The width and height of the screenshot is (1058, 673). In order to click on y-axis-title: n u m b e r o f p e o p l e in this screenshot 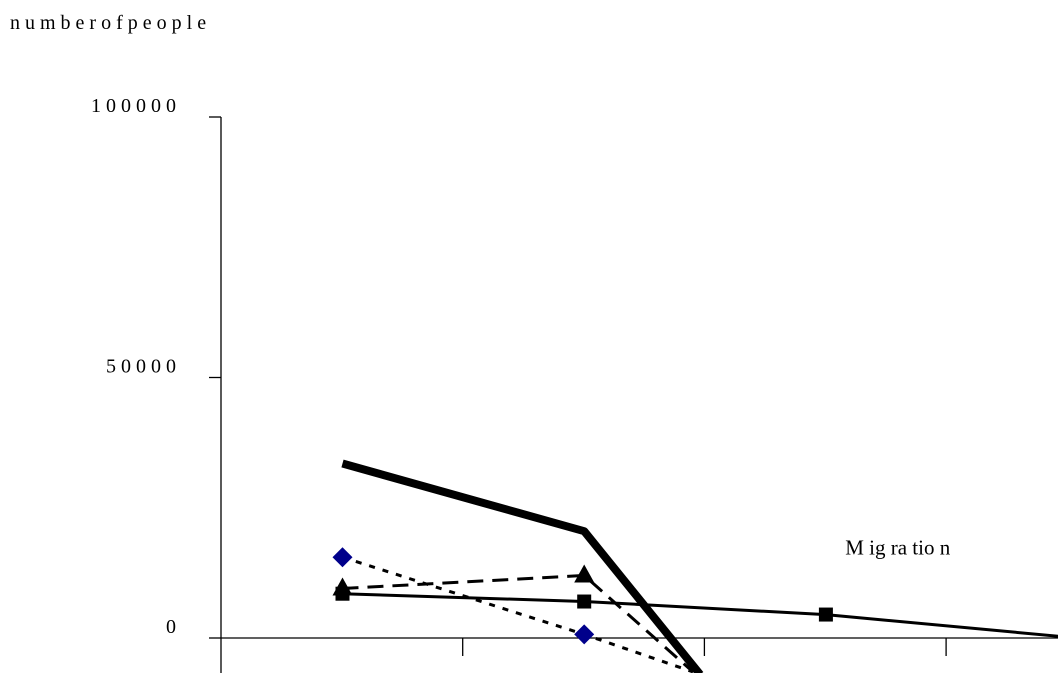, I will do `click(108, 23)`.